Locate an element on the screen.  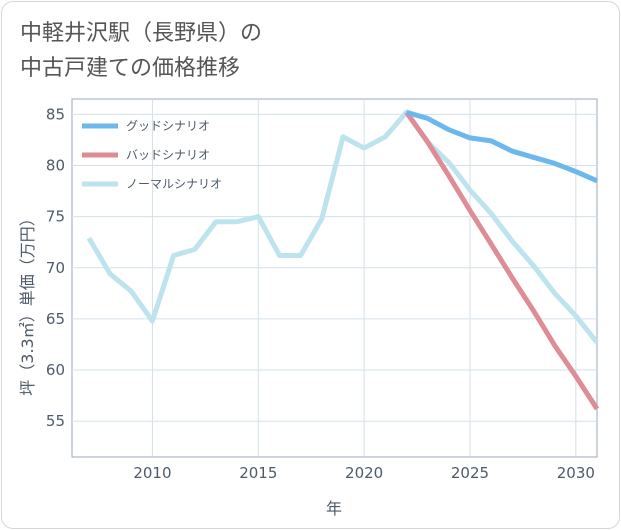
y-tick-85: 85 is located at coordinates (55, 114).